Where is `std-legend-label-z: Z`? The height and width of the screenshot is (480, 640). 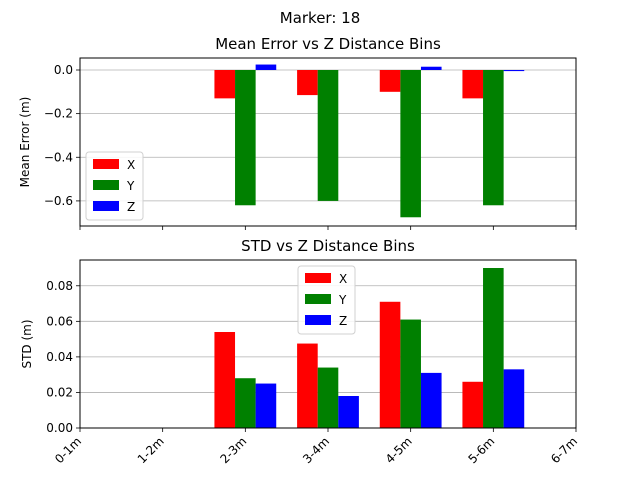
std-legend-label-z: Z is located at coordinates (343, 321).